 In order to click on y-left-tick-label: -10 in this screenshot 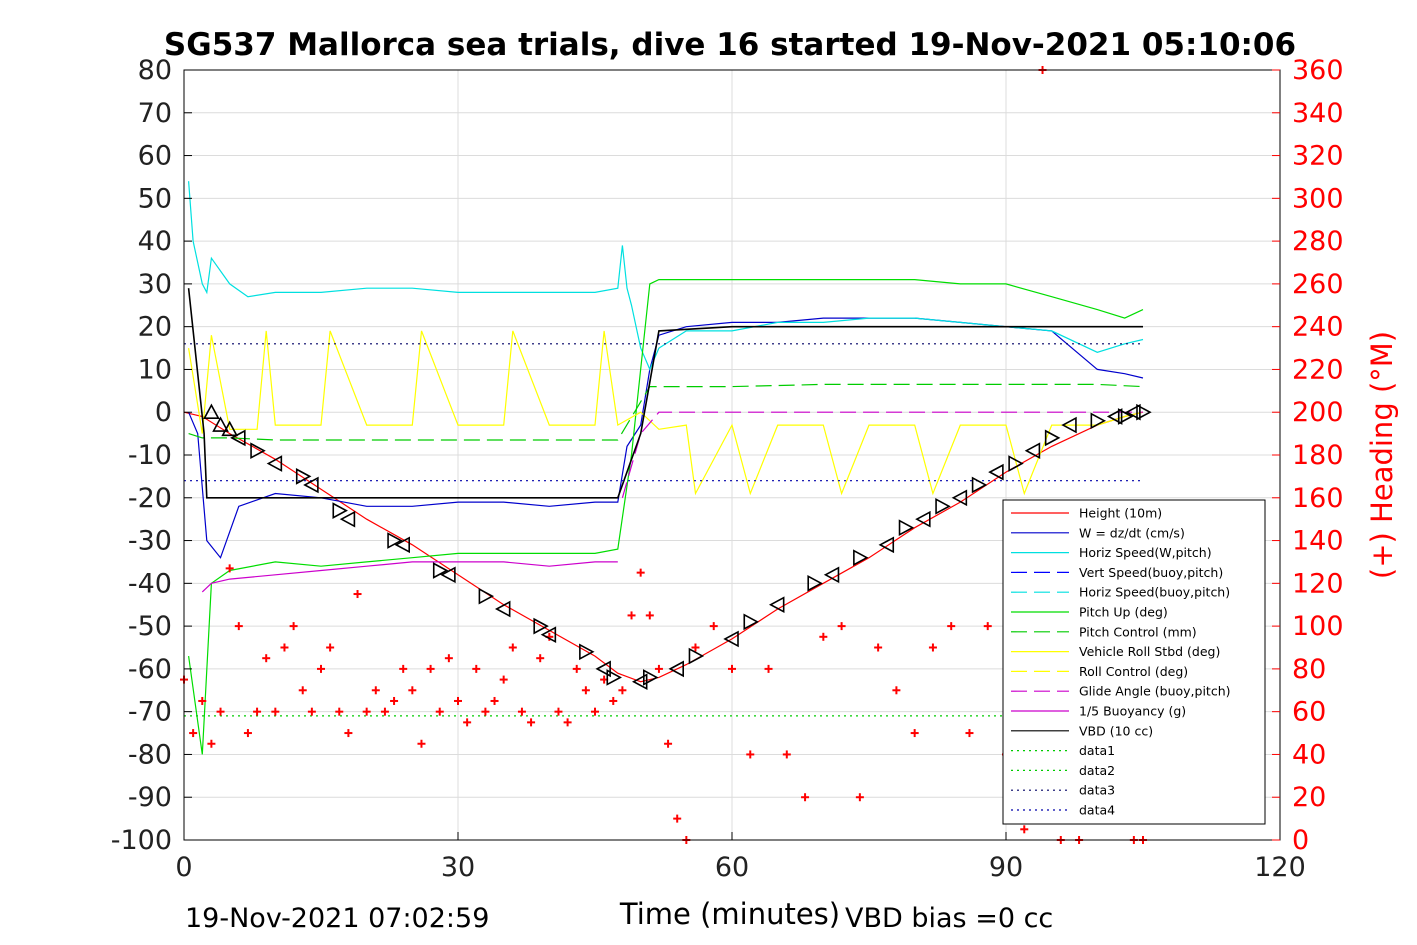, I will do `click(150, 455)`.